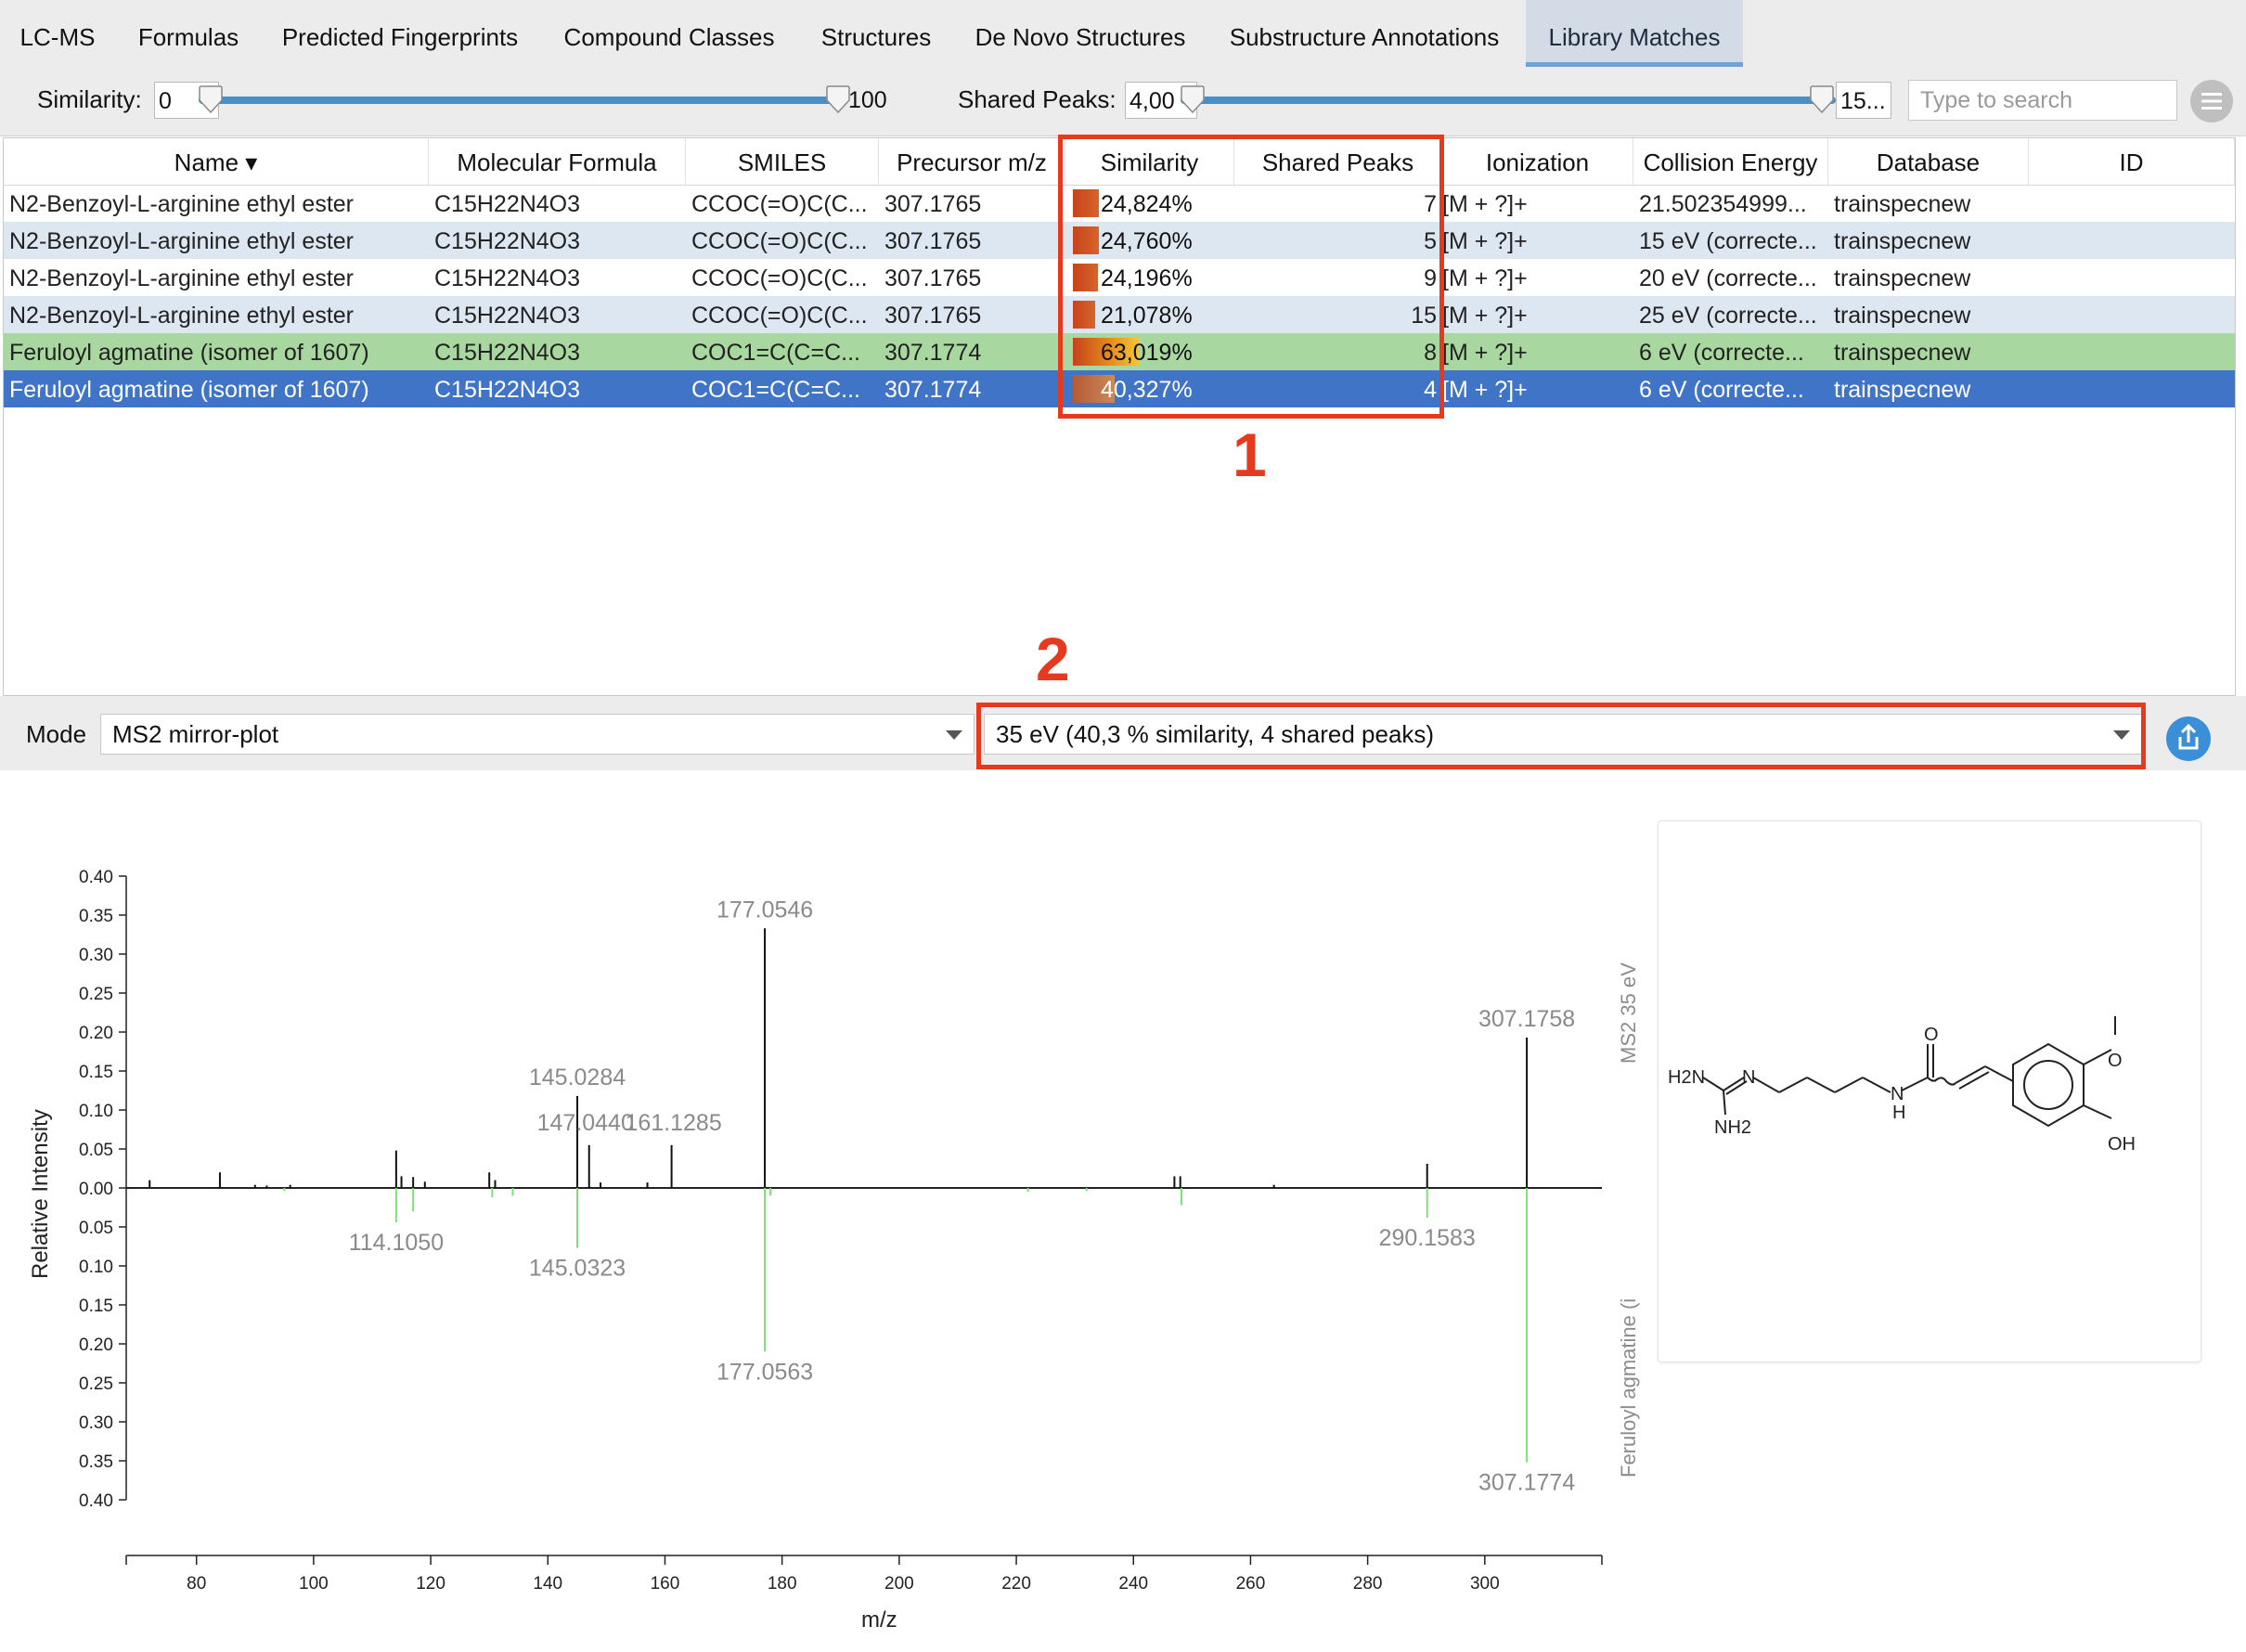 This screenshot has width=2246, height=1652. Describe the element at coordinates (782, 161) in the screenshot. I see `col-header-smiles: SMILES` at that location.